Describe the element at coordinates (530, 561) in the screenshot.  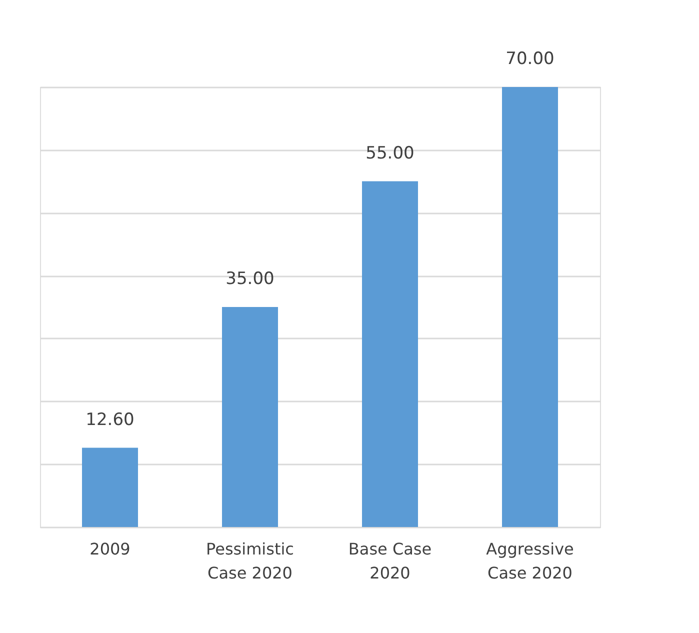
I see `x-tick-label: Aggressive Case 2020` at that location.